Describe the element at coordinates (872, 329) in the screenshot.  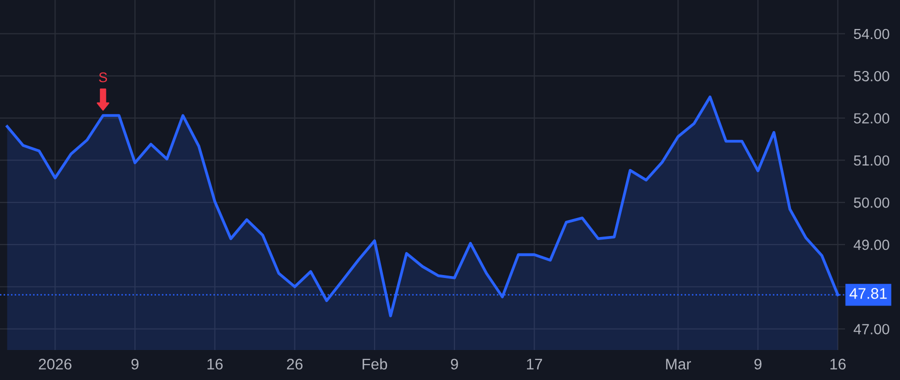
I see `y-tick-label: 47.00` at that location.